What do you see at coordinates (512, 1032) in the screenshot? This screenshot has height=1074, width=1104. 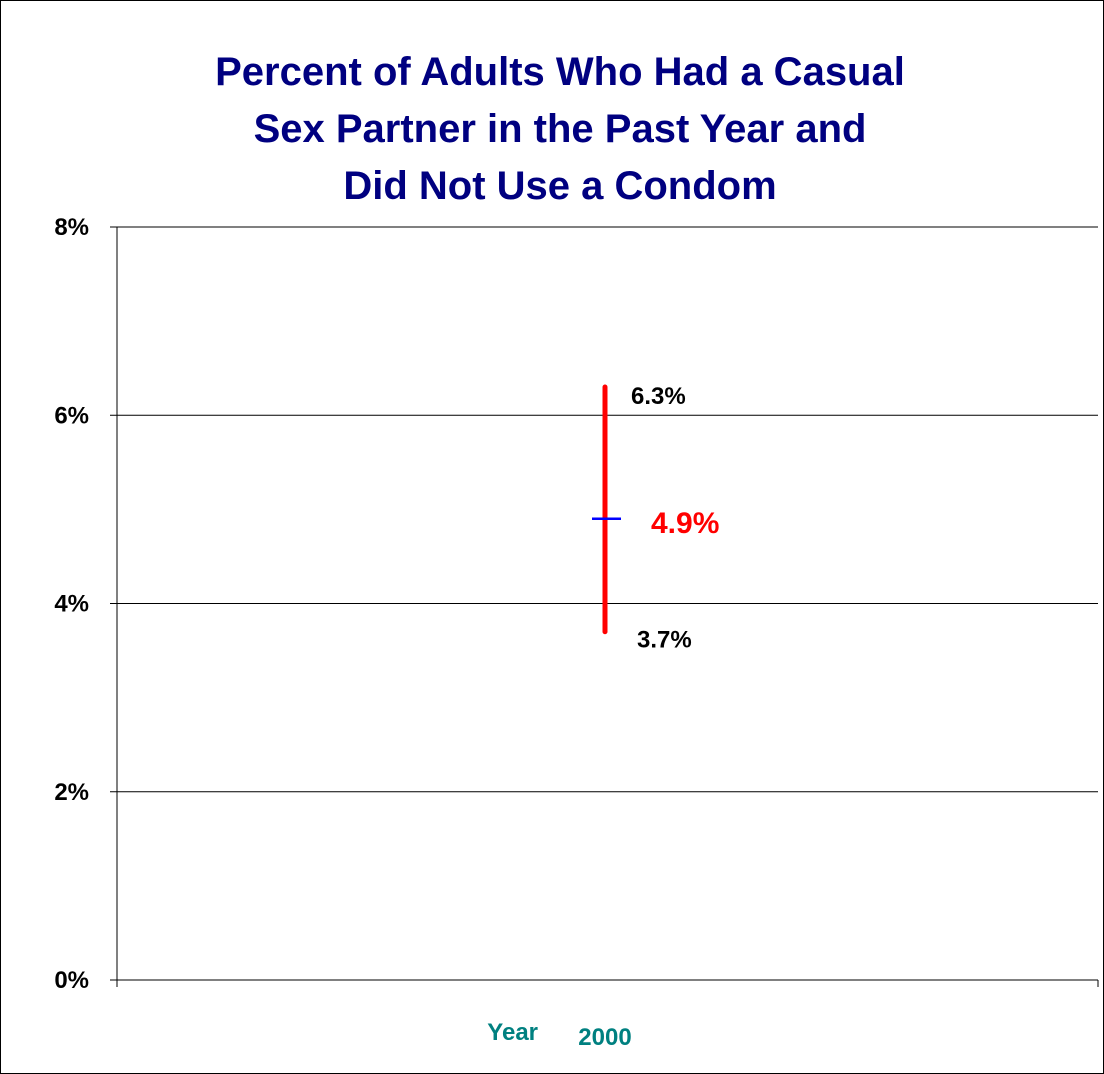 I see `x-axis-title: Year` at bounding box center [512, 1032].